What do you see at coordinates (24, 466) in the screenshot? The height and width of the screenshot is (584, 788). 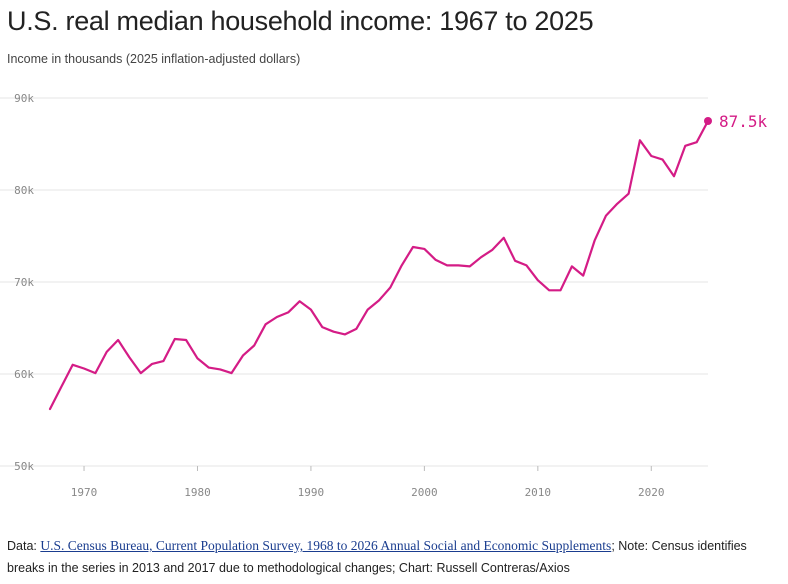 I see `y-tick-label: 50k` at bounding box center [24, 466].